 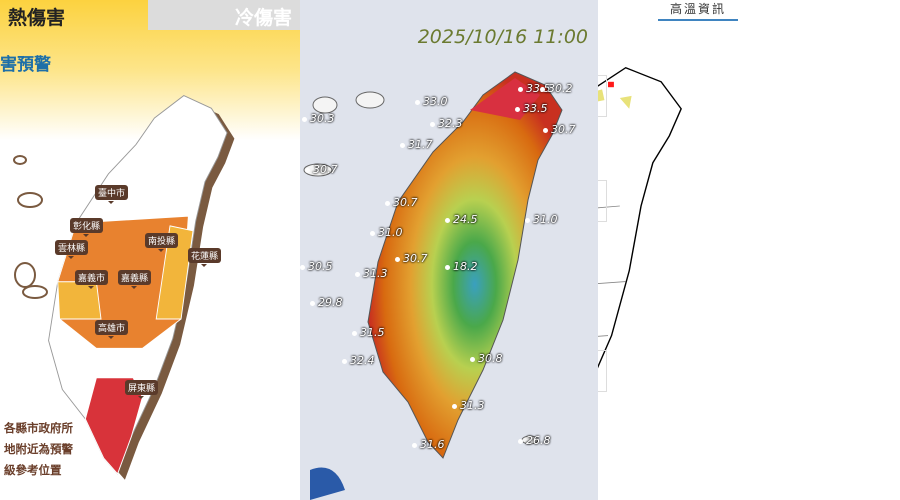 What do you see at coordinates (625, 102) in the screenshot?
I see `yellow-area-north2` at bounding box center [625, 102].